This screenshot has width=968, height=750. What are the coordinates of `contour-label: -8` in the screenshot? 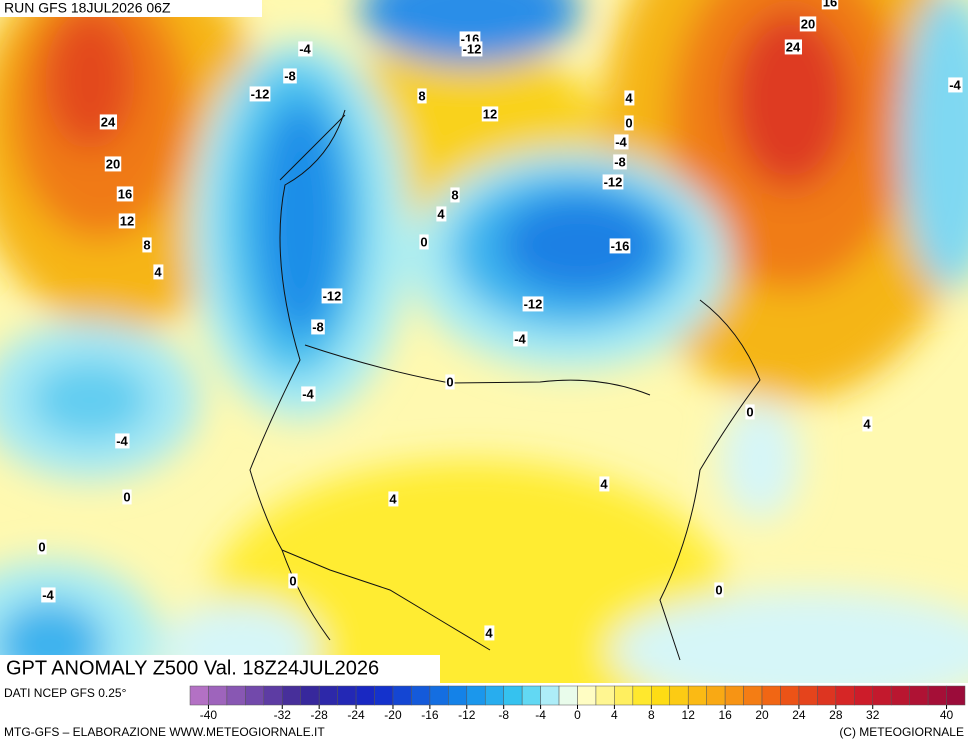 It's located at (290, 75).